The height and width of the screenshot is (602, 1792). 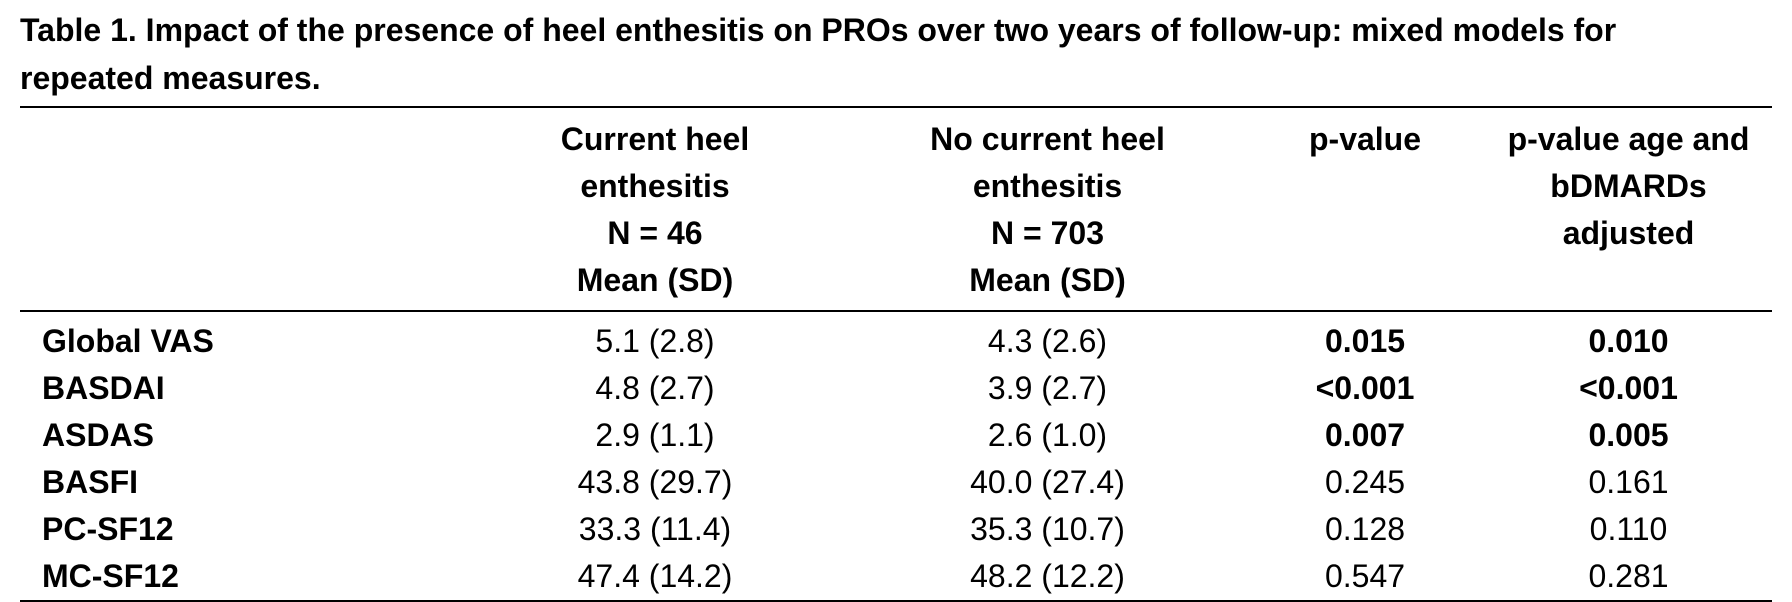 I want to click on no-current-heel-value: 40.0 (27.4), so click(x=1047, y=482).